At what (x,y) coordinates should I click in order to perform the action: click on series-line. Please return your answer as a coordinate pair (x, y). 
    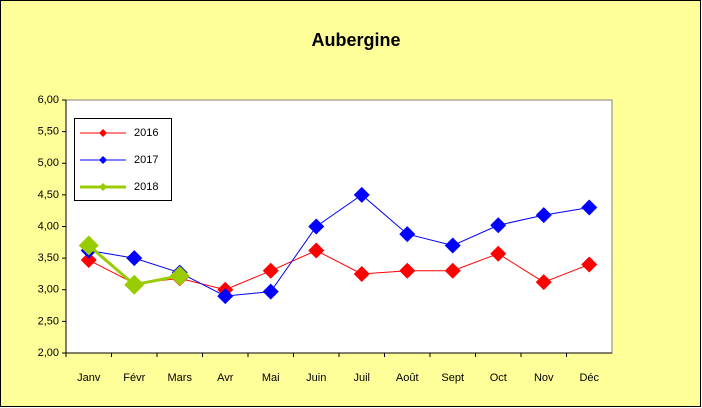
    Looking at the image, I should click on (339, 270).